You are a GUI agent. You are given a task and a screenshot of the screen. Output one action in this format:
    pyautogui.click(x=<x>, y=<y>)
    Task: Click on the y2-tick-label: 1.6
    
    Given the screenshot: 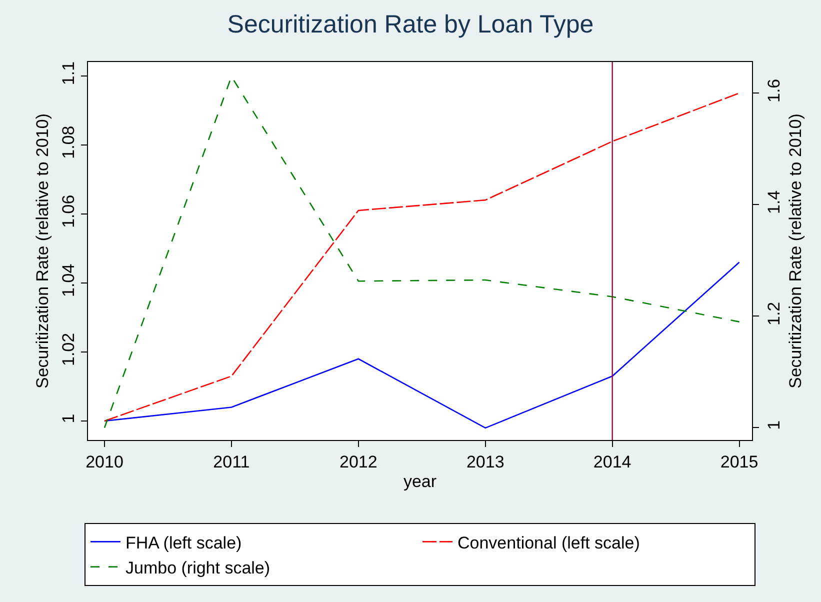 What is the action you would take?
    pyautogui.click(x=774, y=90)
    